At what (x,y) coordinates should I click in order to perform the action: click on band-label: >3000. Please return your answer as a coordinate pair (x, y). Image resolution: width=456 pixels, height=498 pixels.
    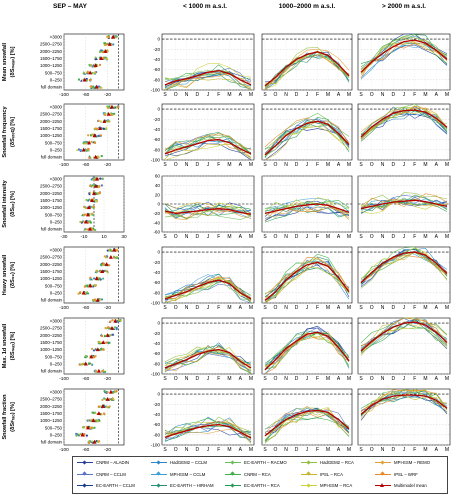
    Looking at the image, I should click on (56, 392).